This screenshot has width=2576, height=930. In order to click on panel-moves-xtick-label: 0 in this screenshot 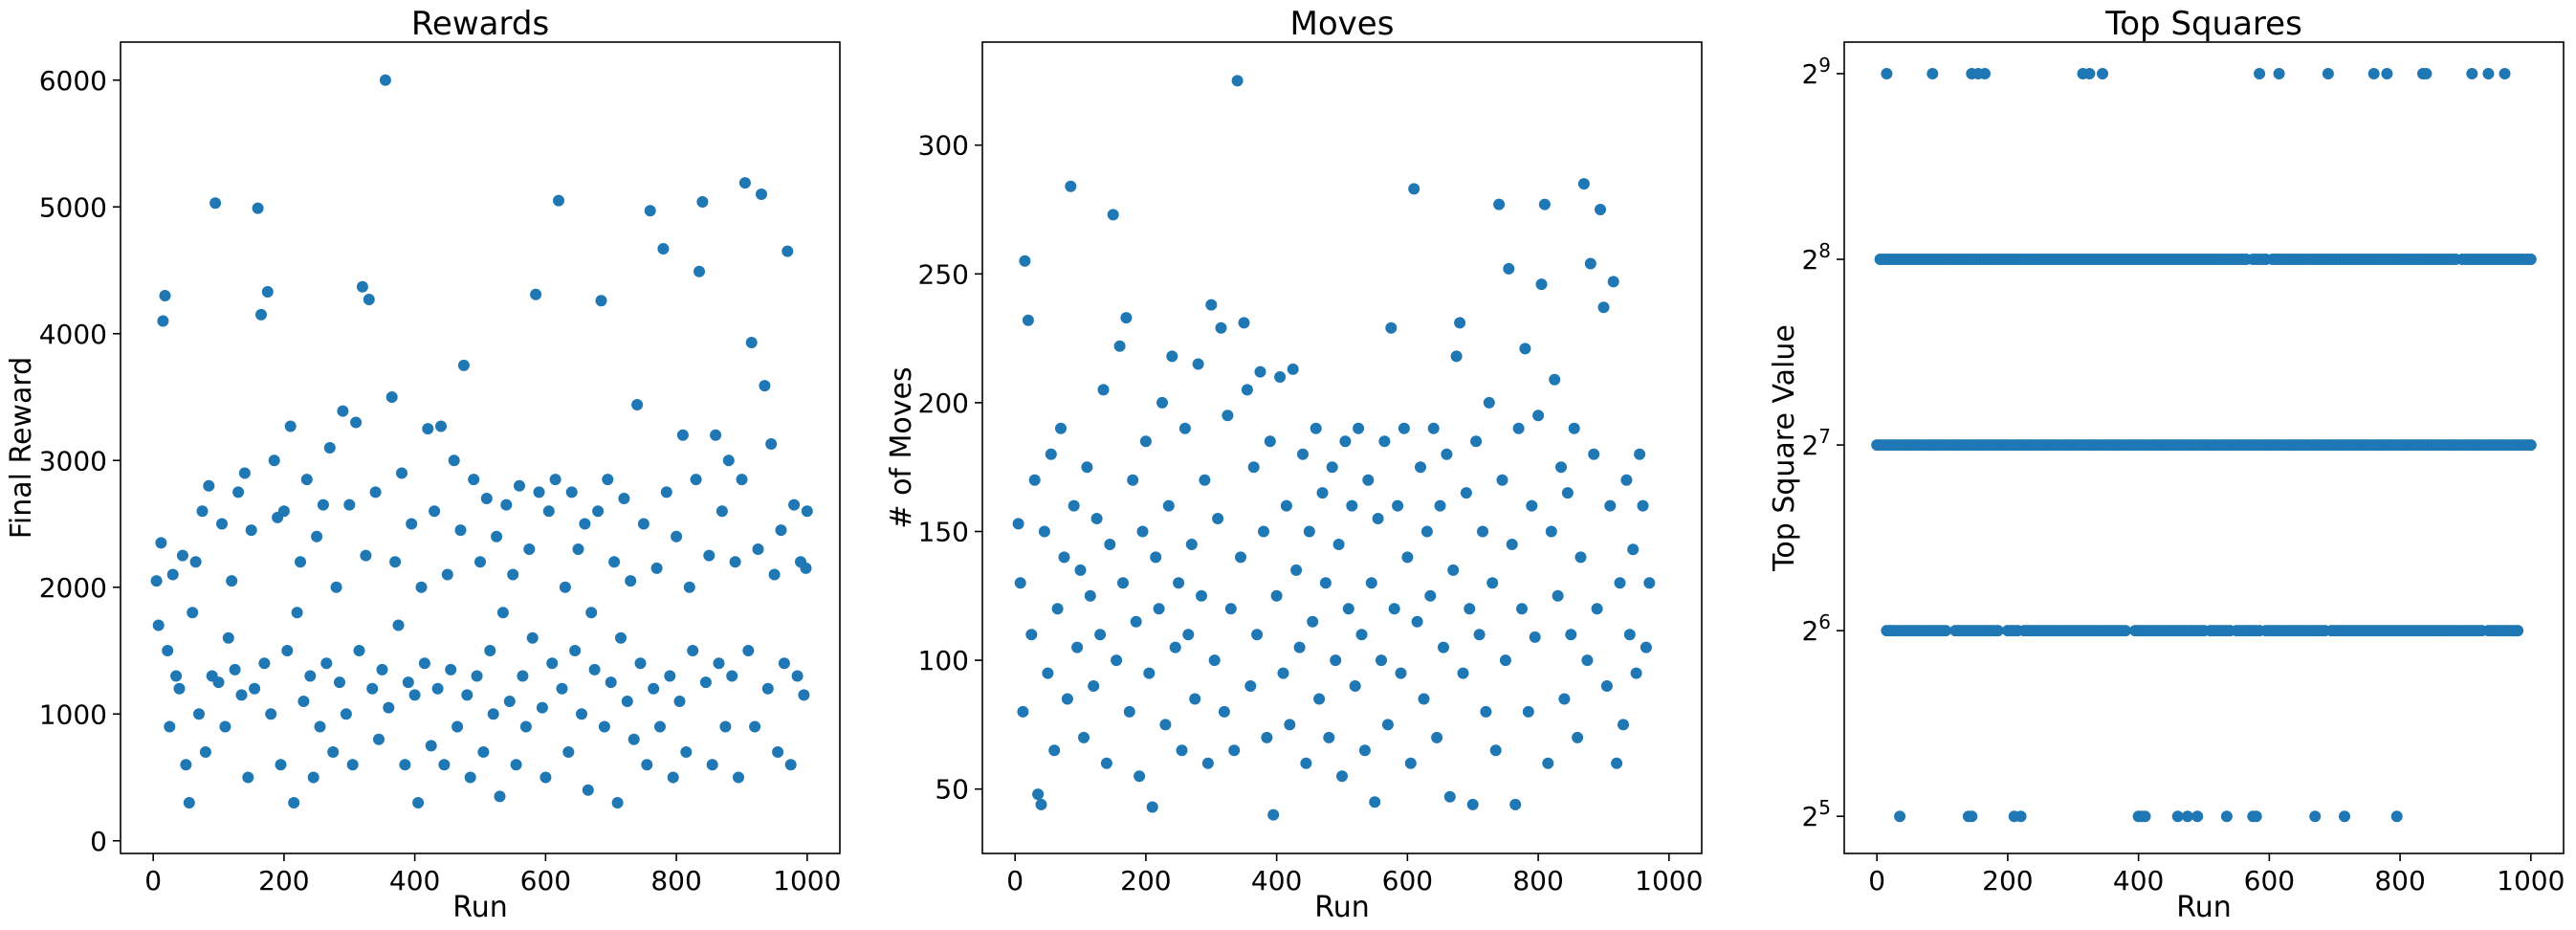, I will do `click(1015, 881)`.